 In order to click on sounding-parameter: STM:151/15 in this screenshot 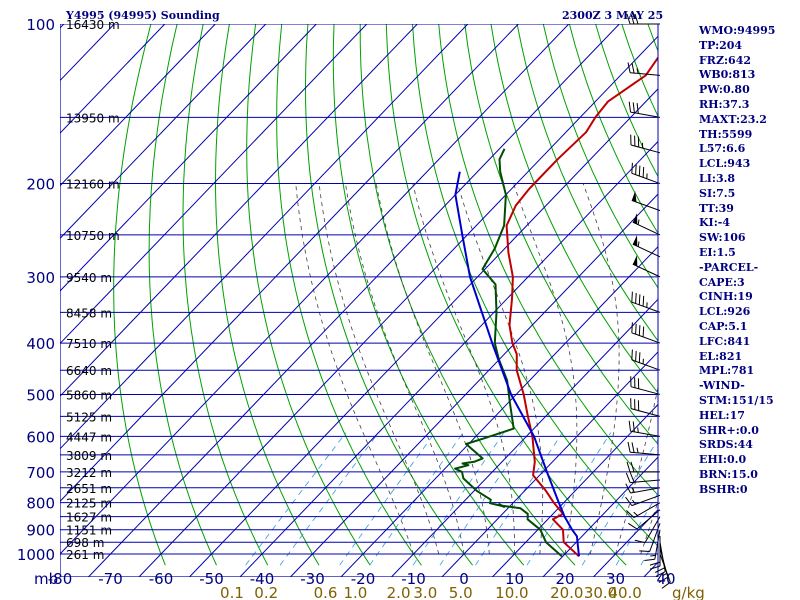, I will do `click(736, 400)`.